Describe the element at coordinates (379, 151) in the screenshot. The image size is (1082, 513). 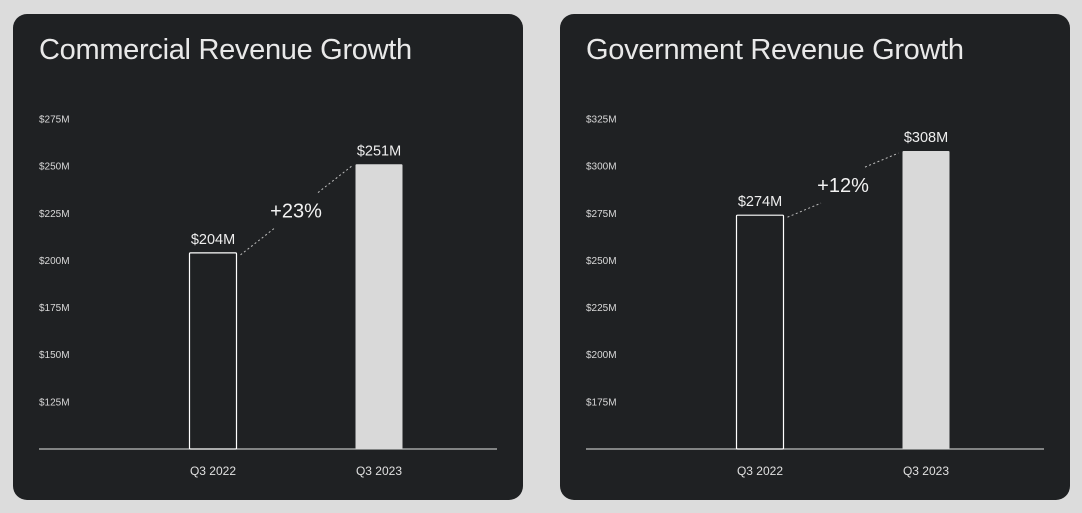
I see `bar-value-label: $251M` at that location.